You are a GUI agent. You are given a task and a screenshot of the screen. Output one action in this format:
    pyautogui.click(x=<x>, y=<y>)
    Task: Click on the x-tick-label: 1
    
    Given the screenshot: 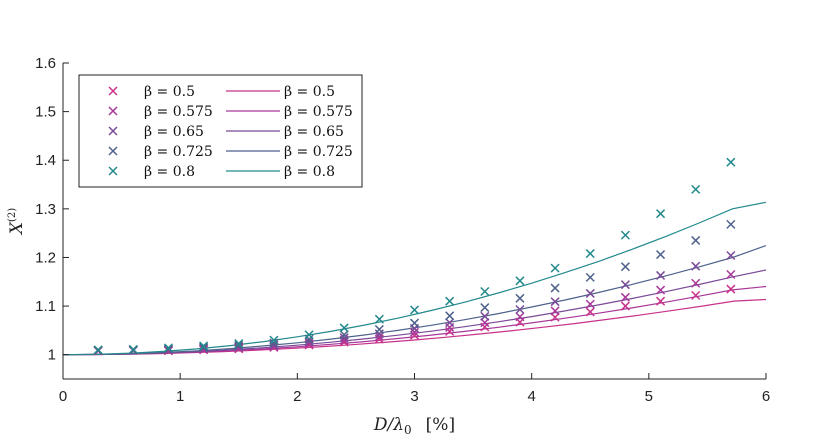 What is the action you would take?
    pyautogui.click(x=180, y=396)
    